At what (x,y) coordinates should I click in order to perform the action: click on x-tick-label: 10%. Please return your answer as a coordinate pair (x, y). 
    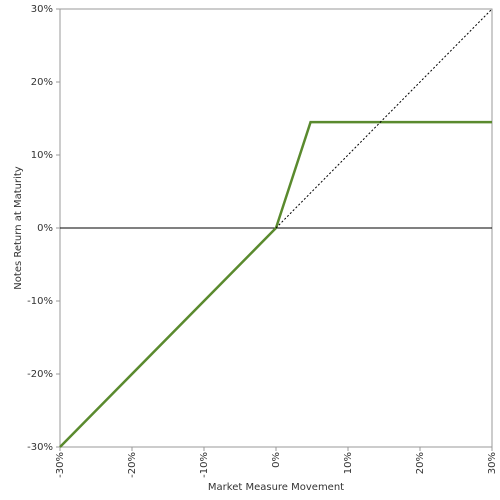
    Looking at the image, I should click on (348, 463).